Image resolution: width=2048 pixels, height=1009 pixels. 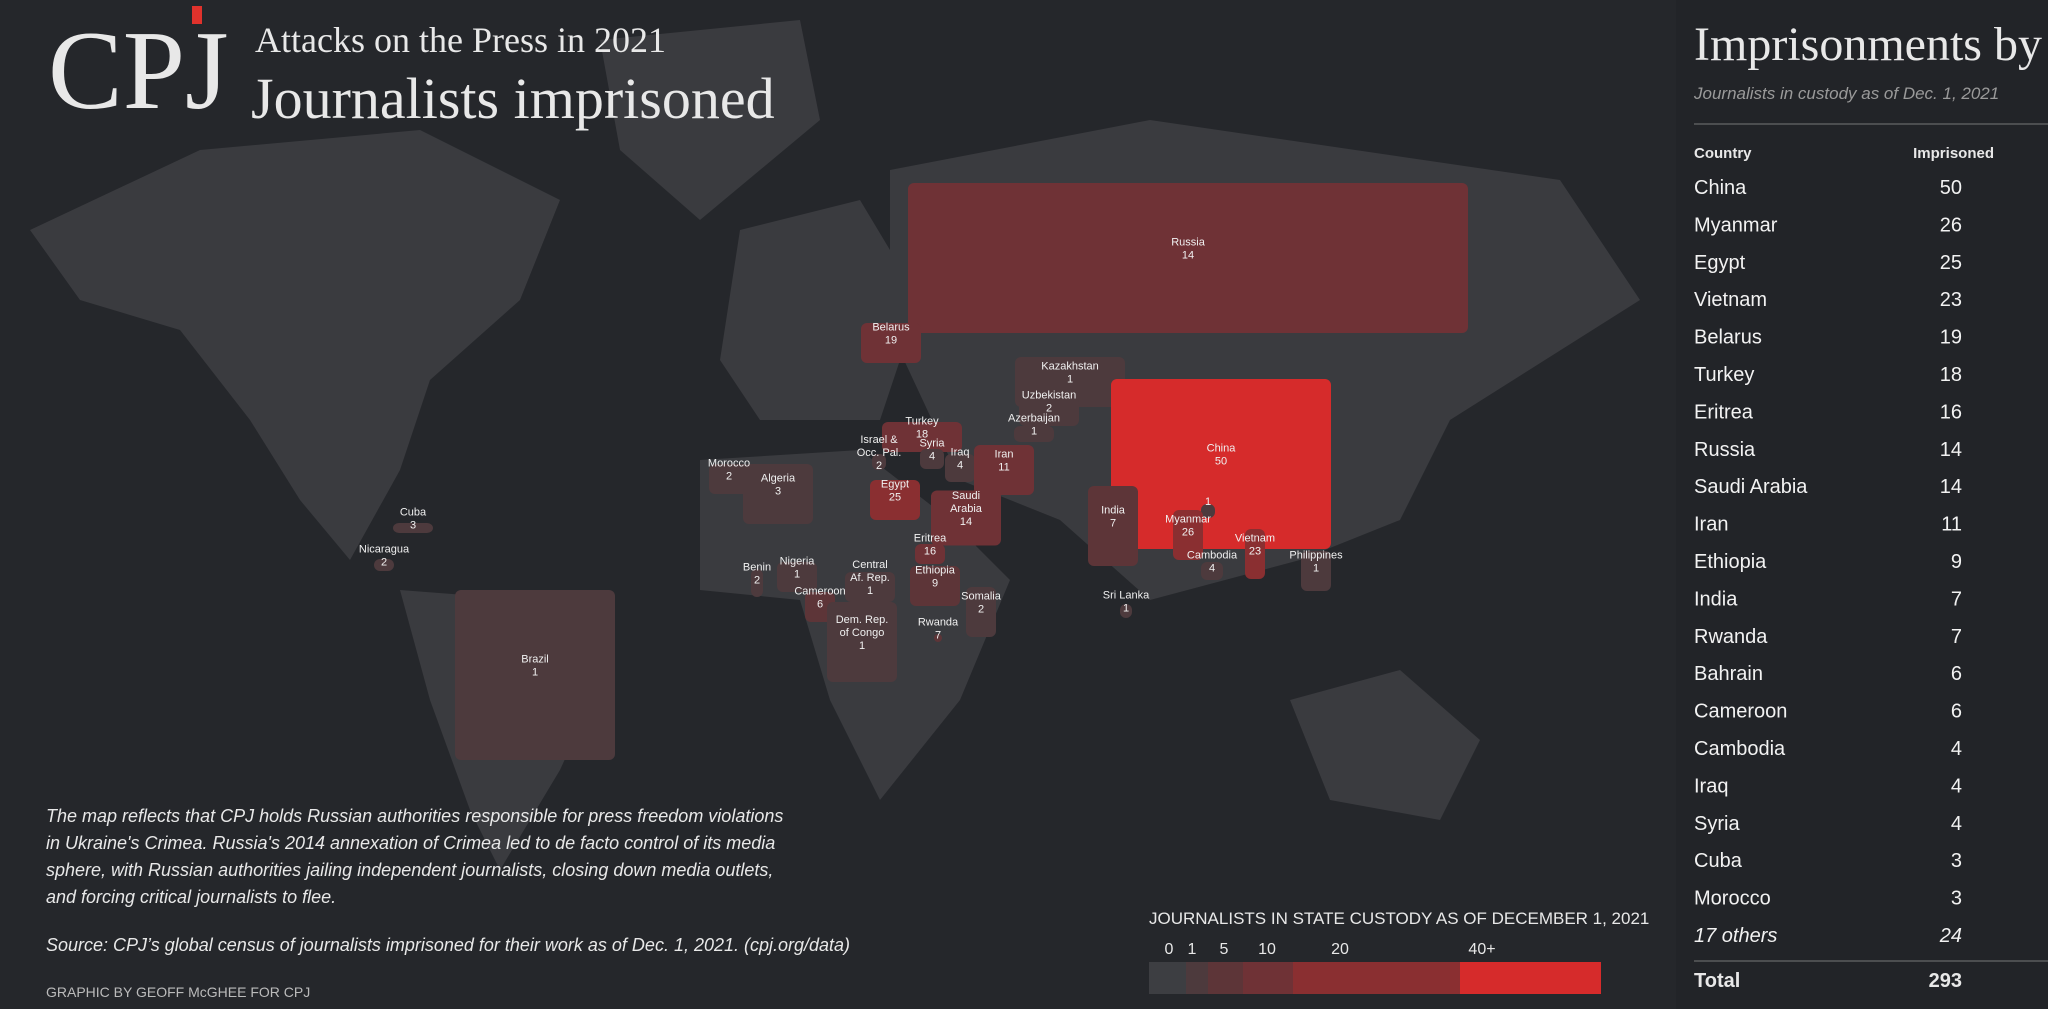 I want to click on country-value: 3, so click(x=778, y=492).